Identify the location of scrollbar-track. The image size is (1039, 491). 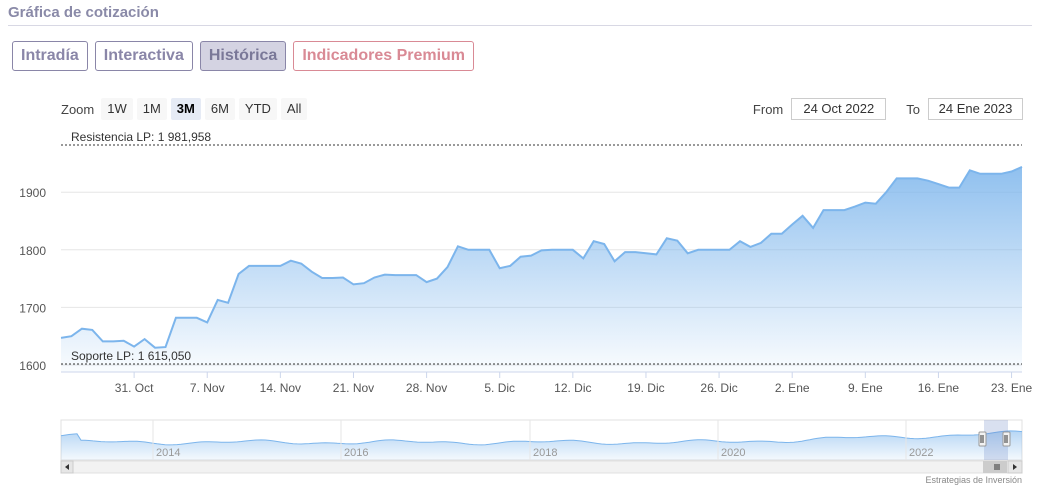
(541, 467).